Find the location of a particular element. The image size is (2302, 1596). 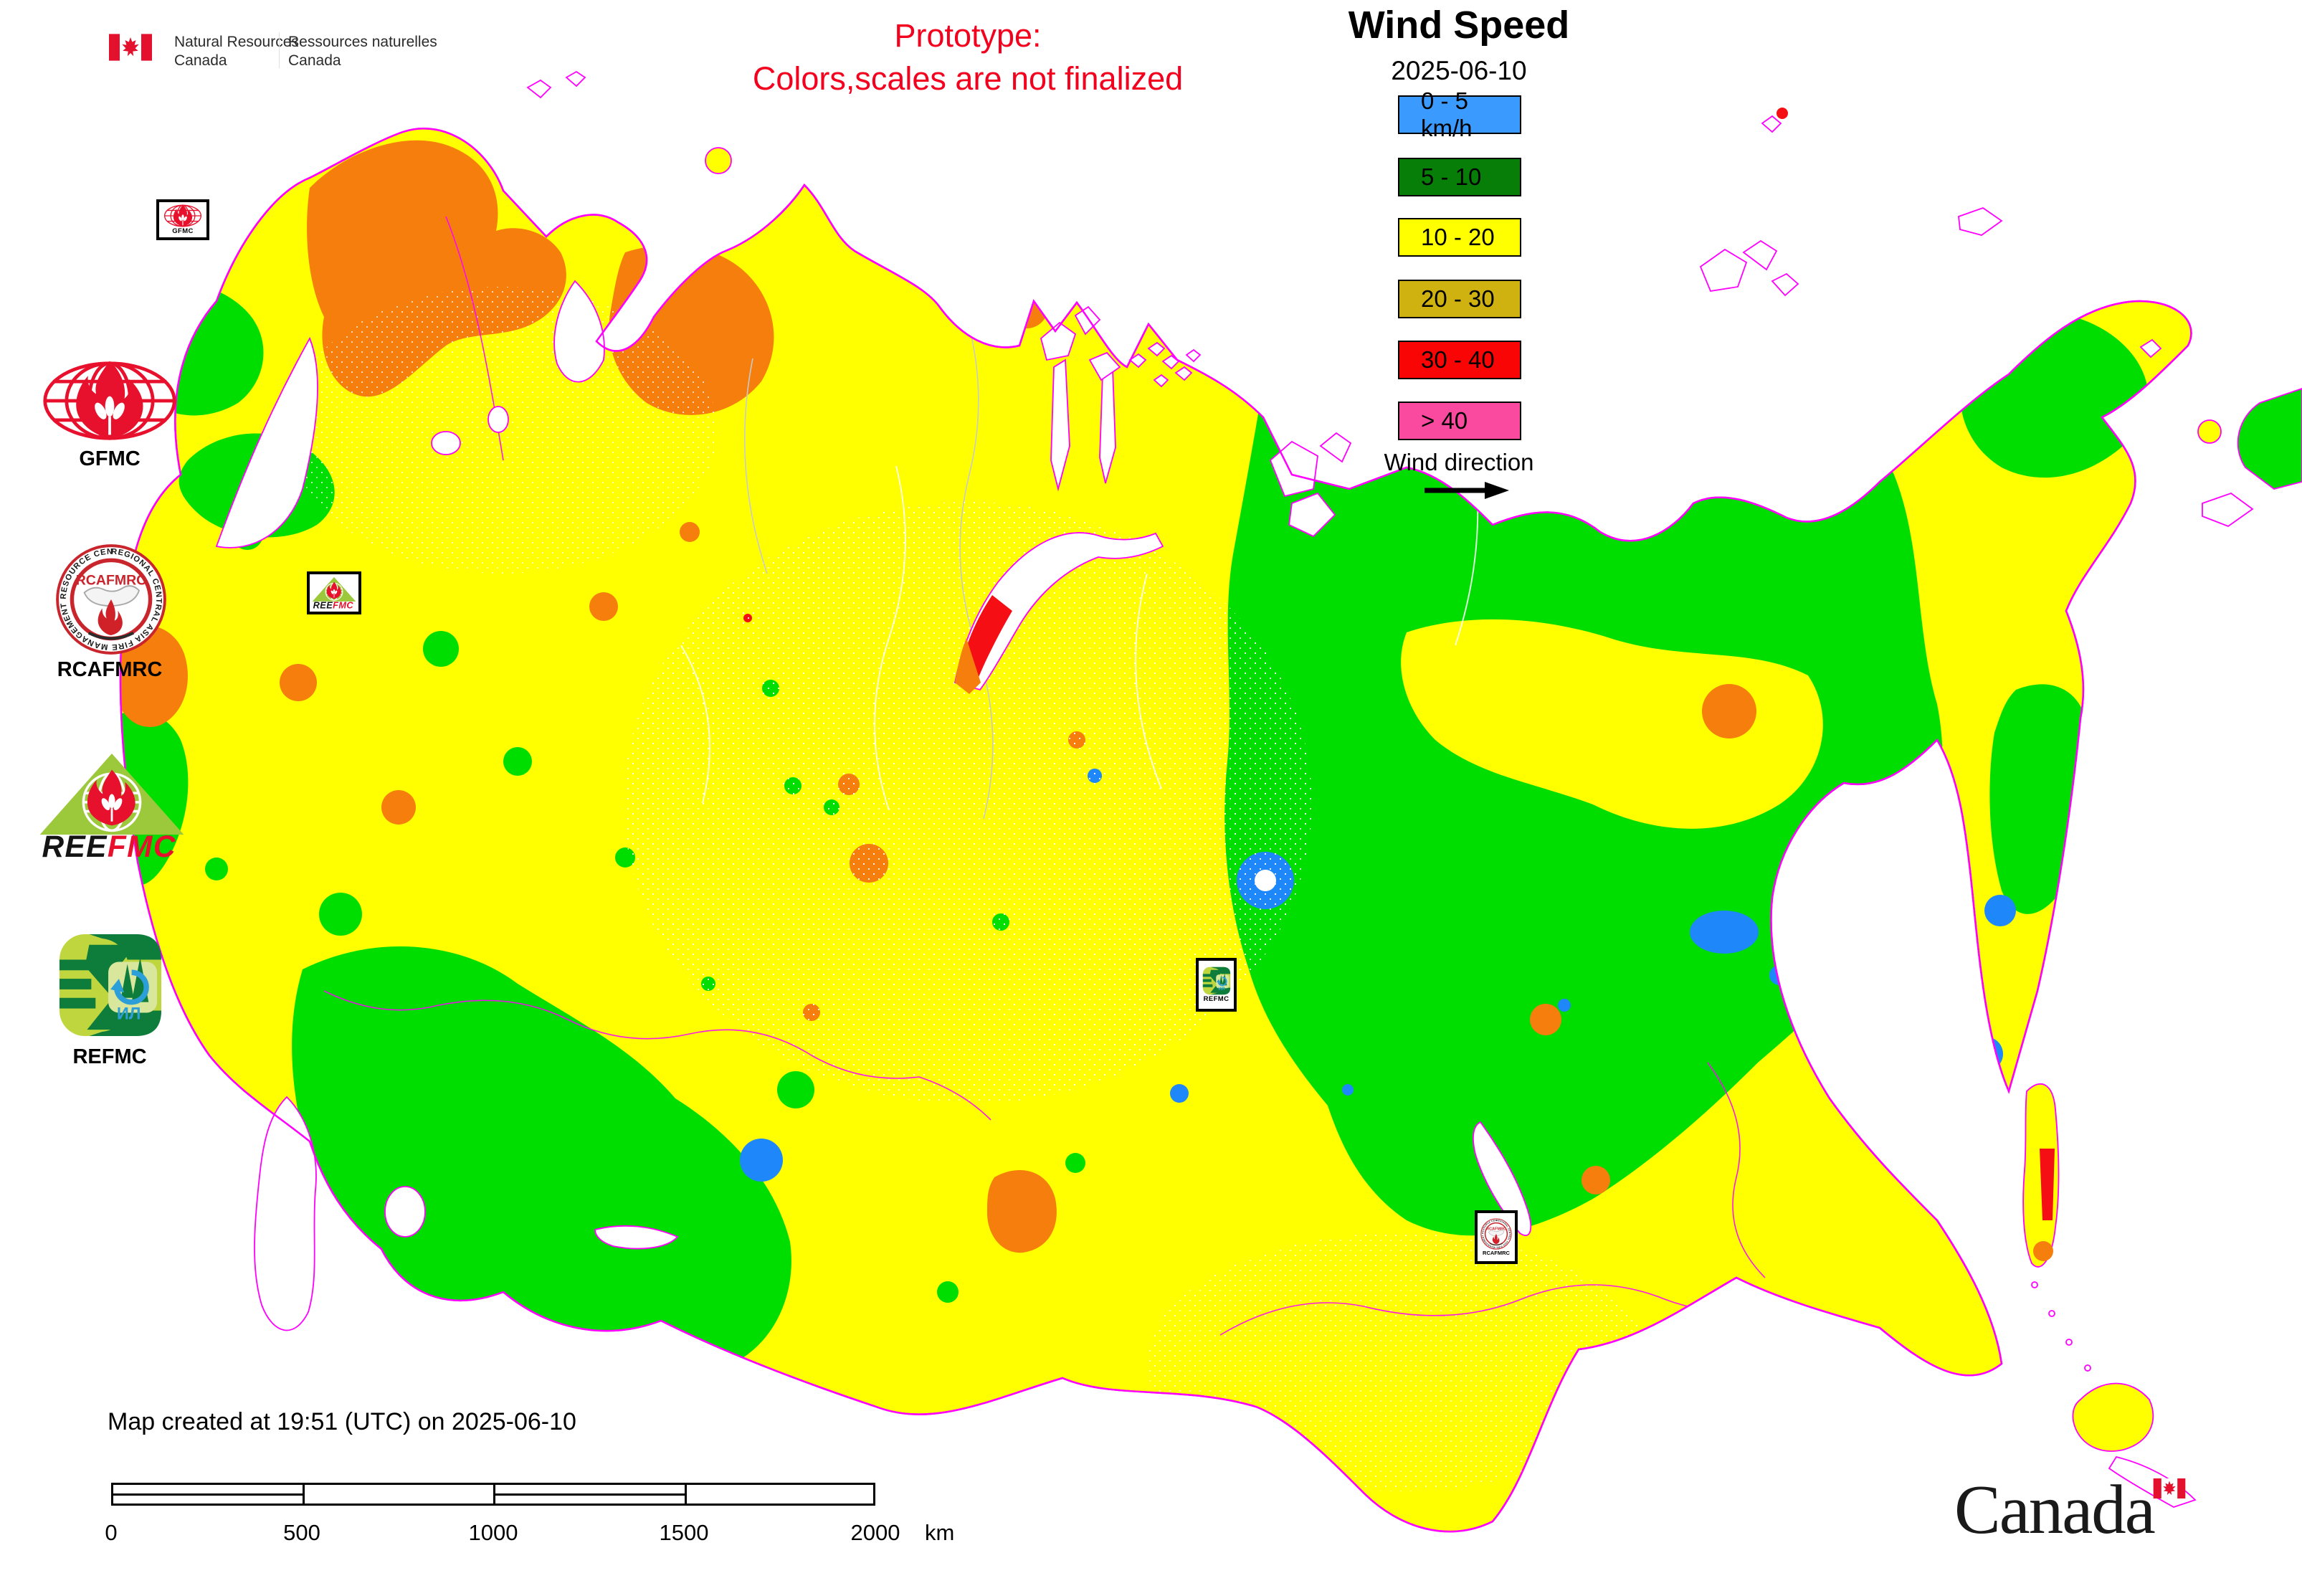

scale-tick-1000: 1000 is located at coordinates (493, 1532).